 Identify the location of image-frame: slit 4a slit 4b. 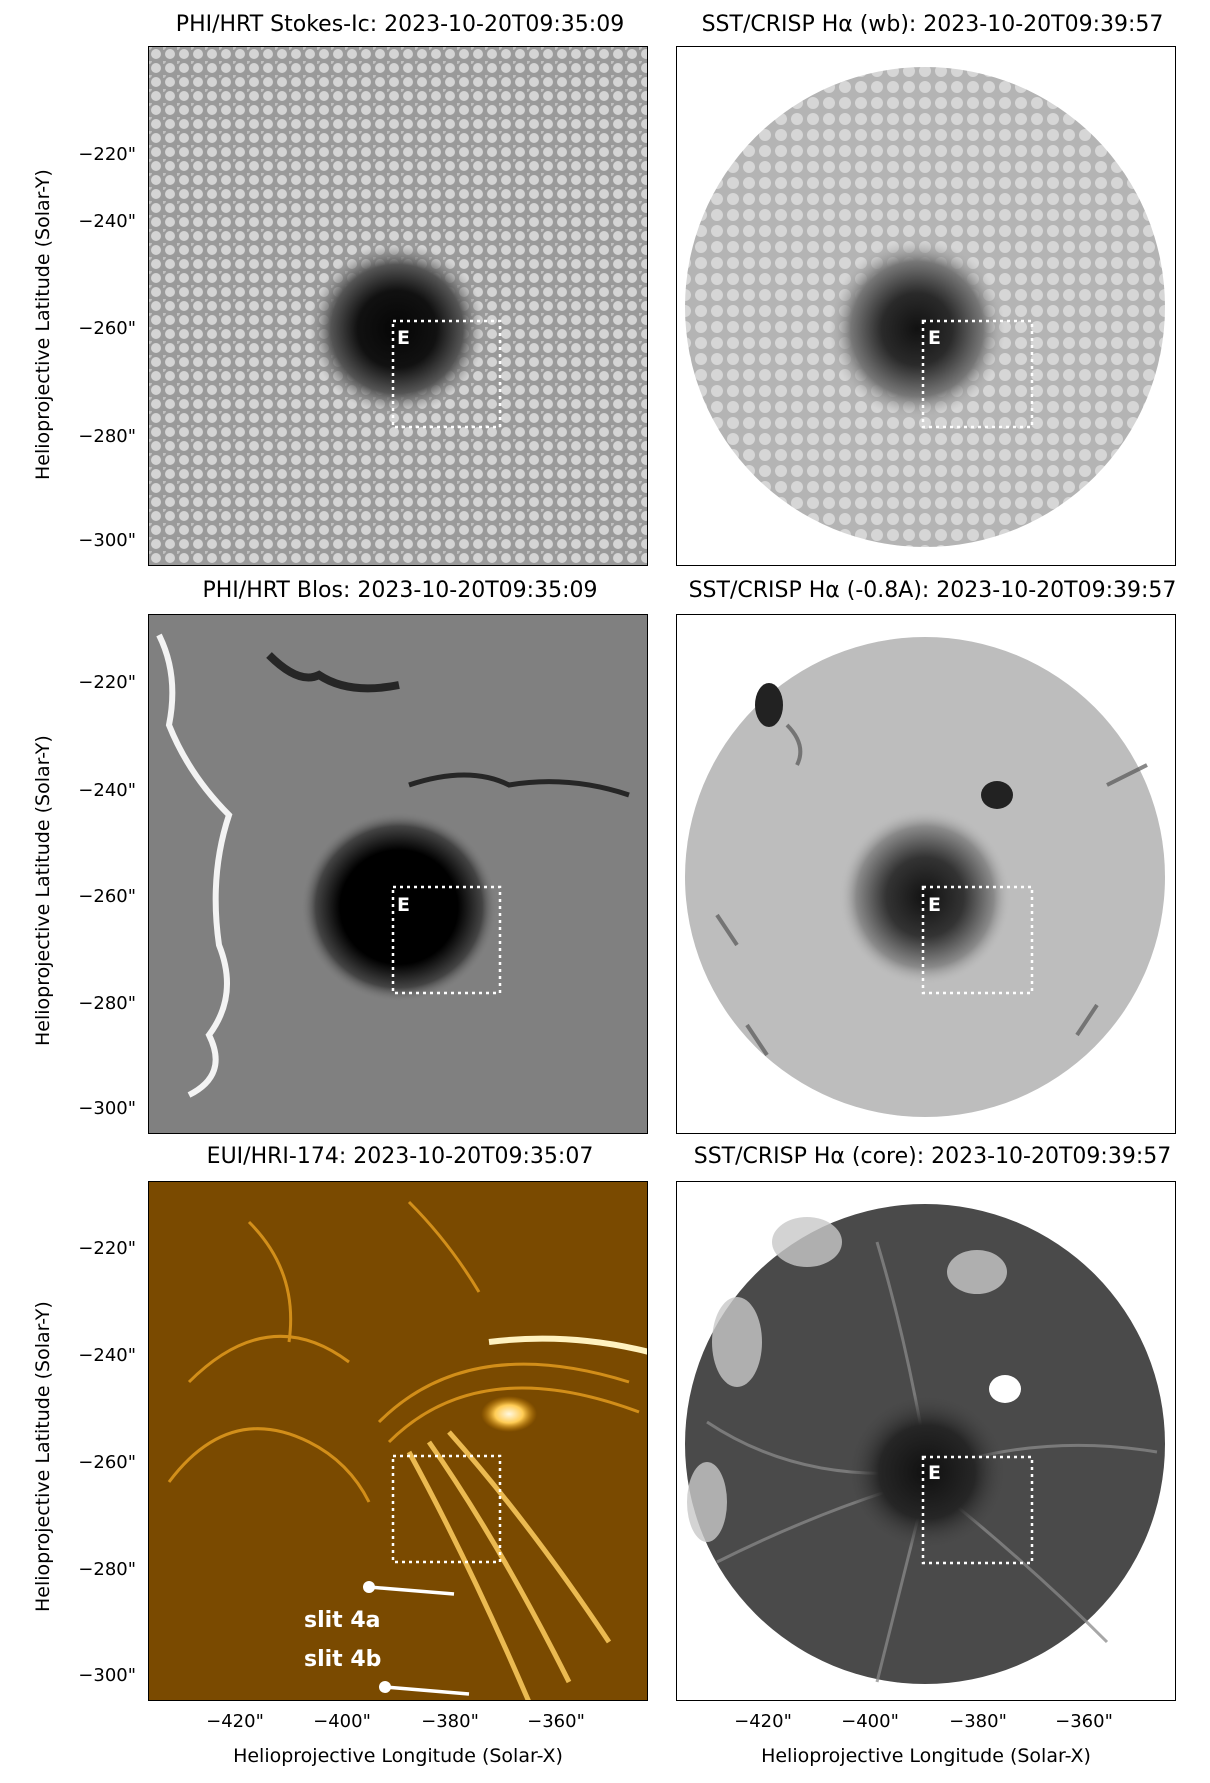
(398, 1441).